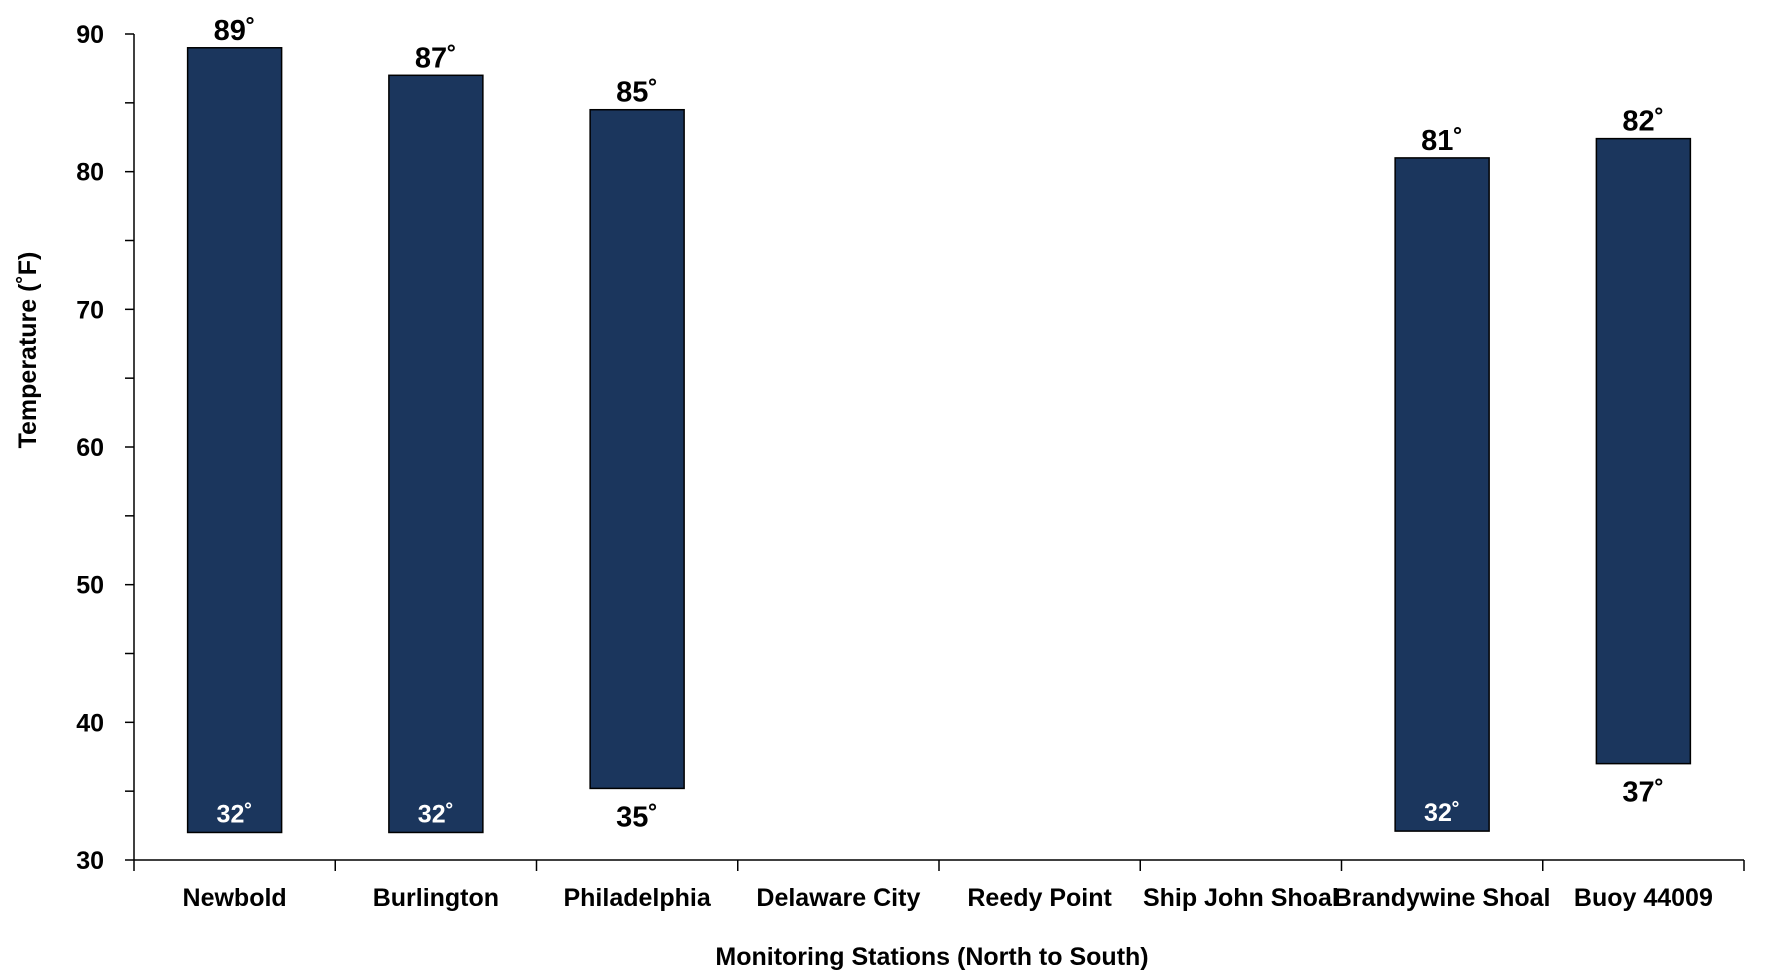  What do you see at coordinates (838, 898) in the screenshot?
I see `x-tick-label: Delaware City` at bounding box center [838, 898].